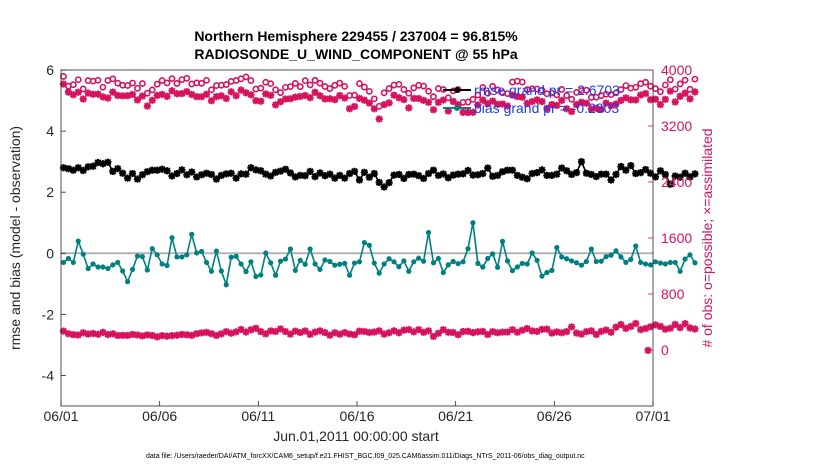 This screenshot has width=830, height=470. What do you see at coordinates (676, 70) in the screenshot?
I see `y-tick-label-right: 4000` at bounding box center [676, 70].